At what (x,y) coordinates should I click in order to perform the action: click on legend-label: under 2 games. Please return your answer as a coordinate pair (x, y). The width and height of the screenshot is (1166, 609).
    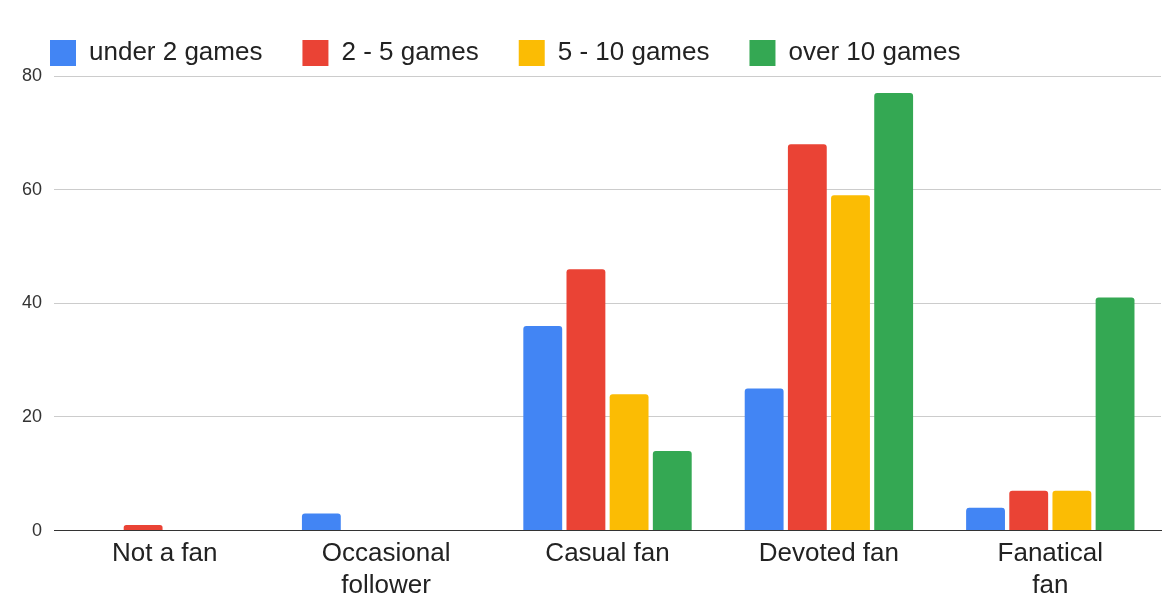
    Looking at the image, I should click on (176, 51).